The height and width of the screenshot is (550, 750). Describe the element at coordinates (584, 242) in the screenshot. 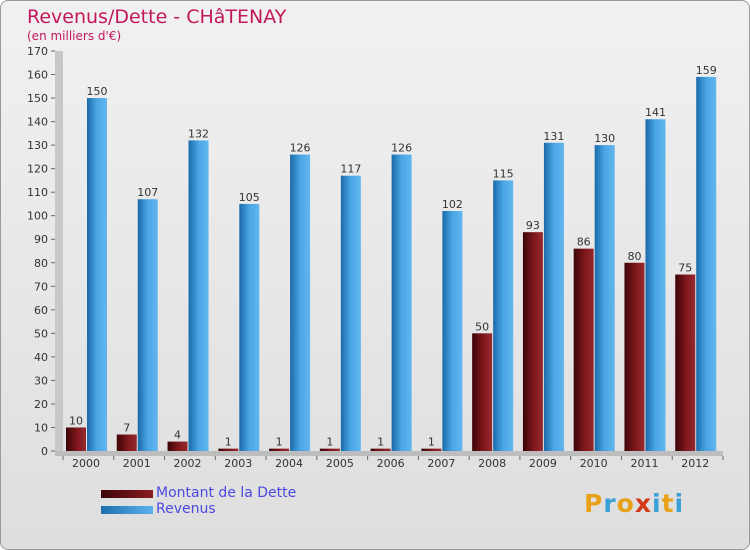

I see `data-label-dette: 86` at that location.